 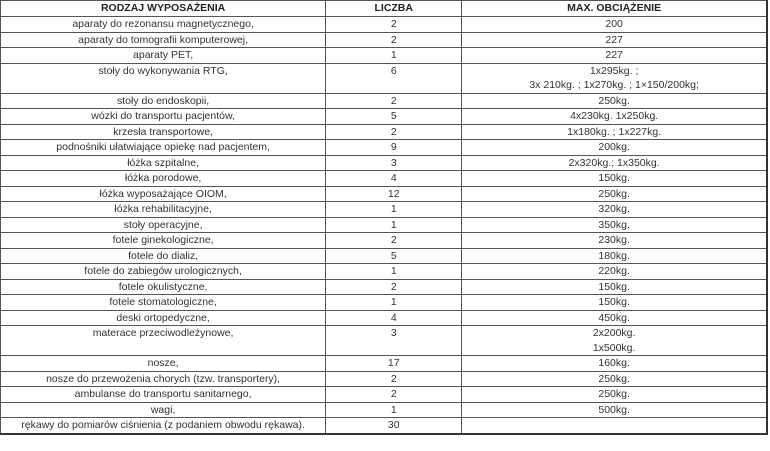 What do you see at coordinates (614, 271) in the screenshot?
I see `max-load-line: 220kg.` at bounding box center [614, 271].